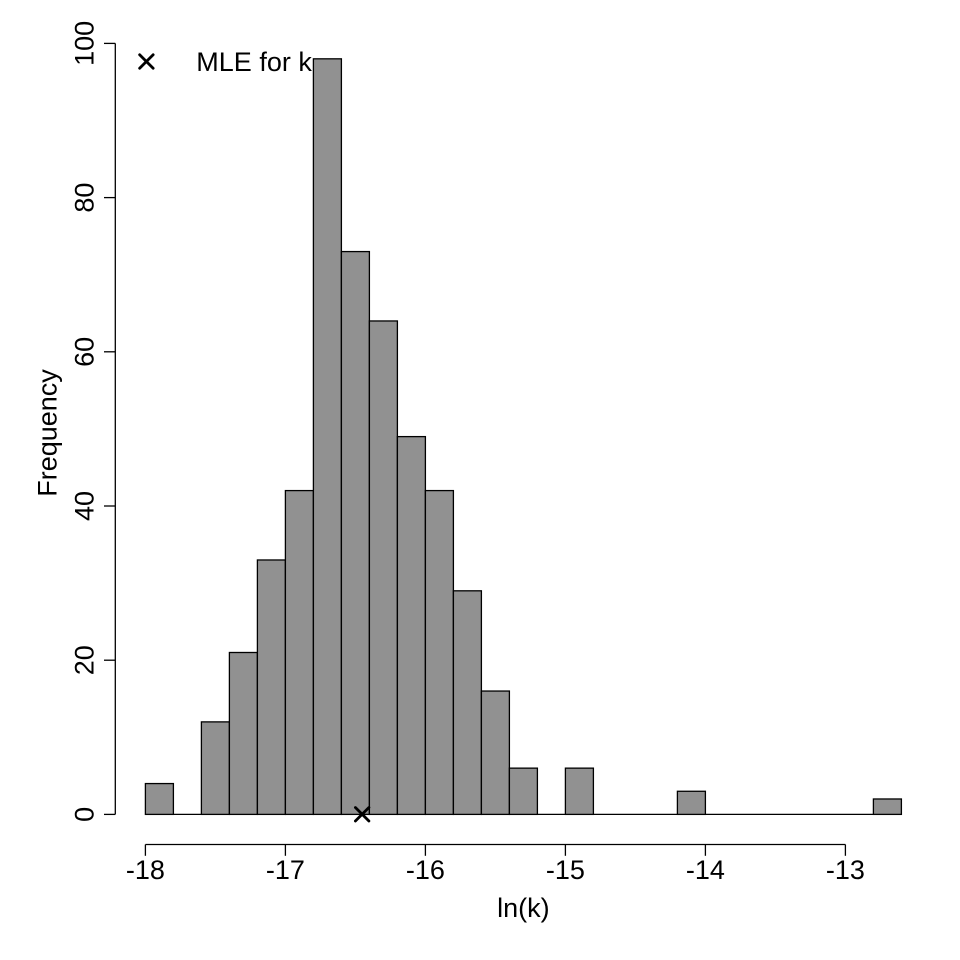  What do you see at coordinates (254, 62) in the screenshot?
I see `svg-text: MLE for k` at bounding box center [254, 62].